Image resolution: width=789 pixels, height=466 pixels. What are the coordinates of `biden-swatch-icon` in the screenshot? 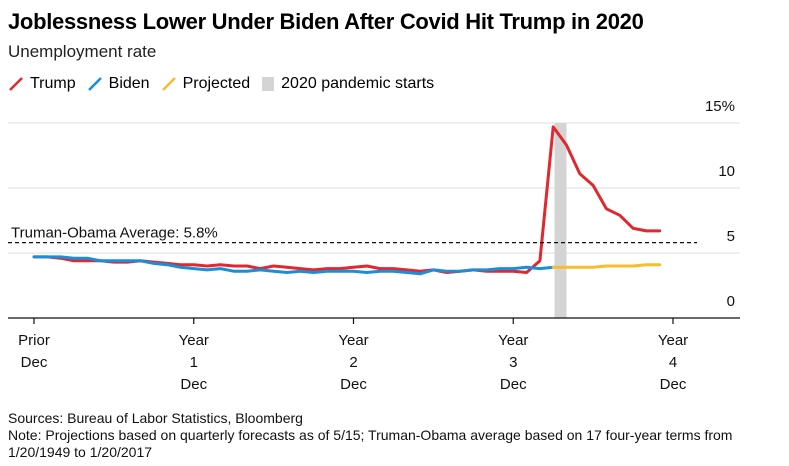 It's located at (95, 84).